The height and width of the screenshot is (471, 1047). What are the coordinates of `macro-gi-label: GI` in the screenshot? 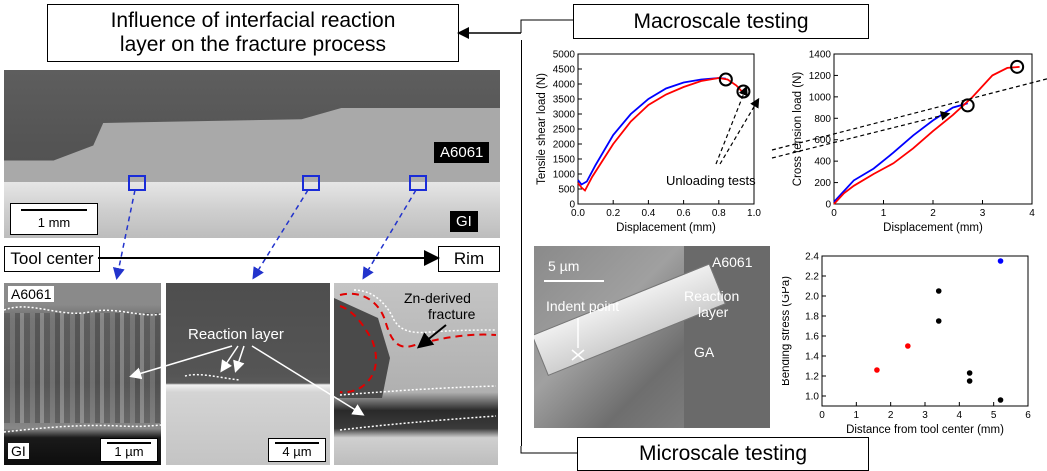 It's located at (464, 221).